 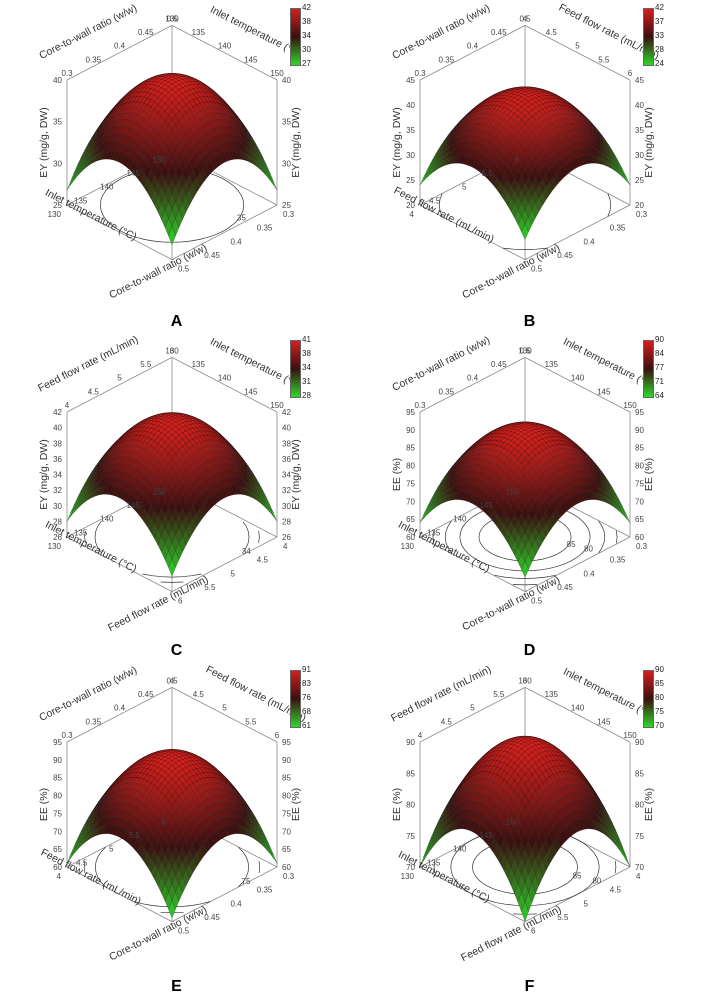 I want to click on colorbar-tick-label: 83, so click(x=306, y=684).